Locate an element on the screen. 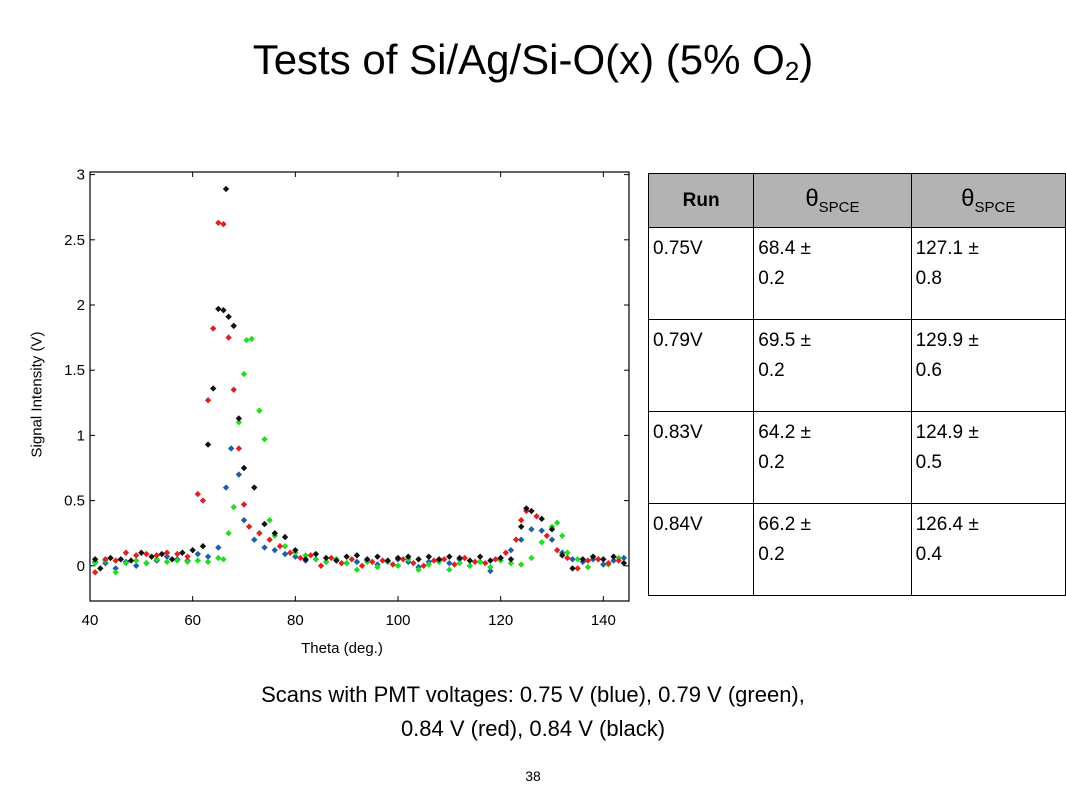 This screenshot has height=800, width=1066. cell-value: 126.4 ± is located at coordinates (947, 524).